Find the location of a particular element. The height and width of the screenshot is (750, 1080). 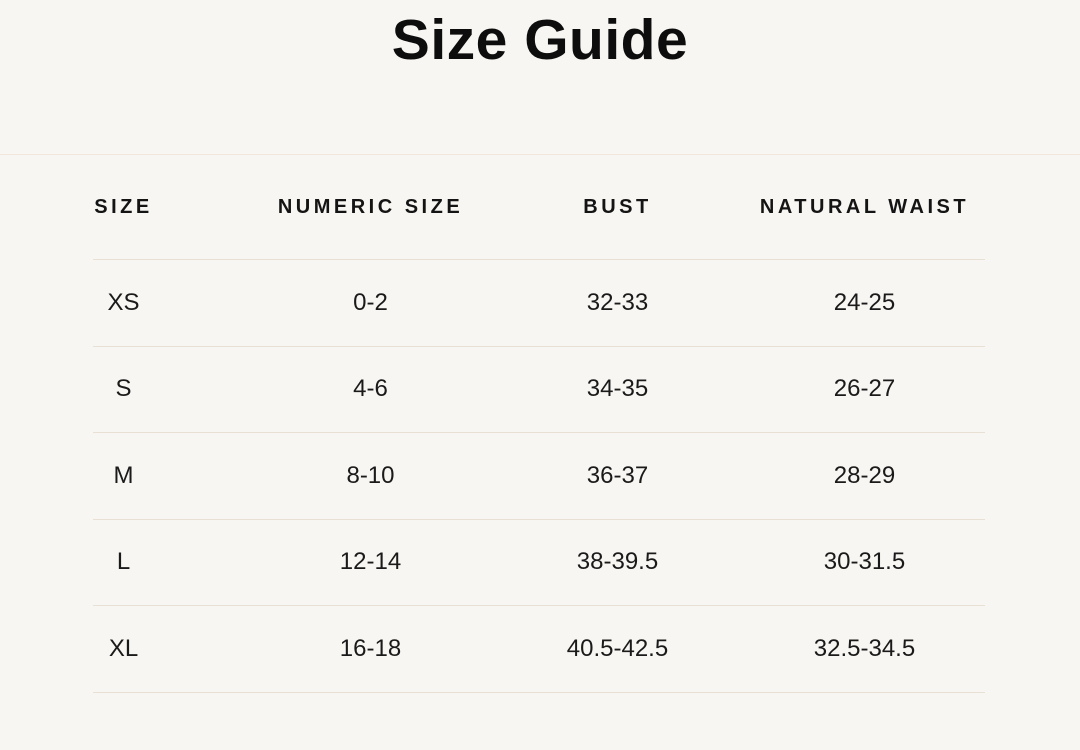

table-header-row: SIZE NUMERIC SIZE BUST NATURAL WAIST is located at coordinates (494, 207).